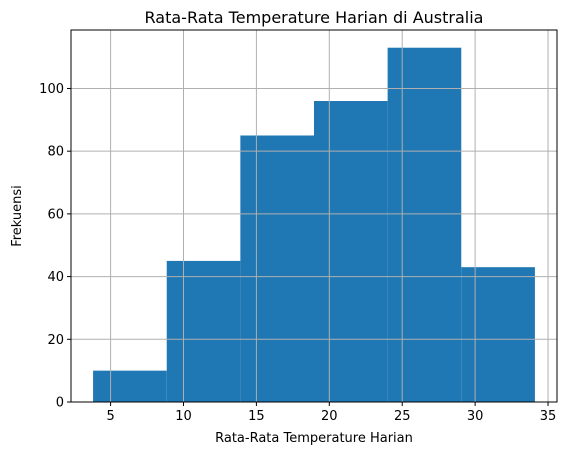 This screenshot has height=455, width=571. I want to click on x-tick-label: 30, so click(475, 416).